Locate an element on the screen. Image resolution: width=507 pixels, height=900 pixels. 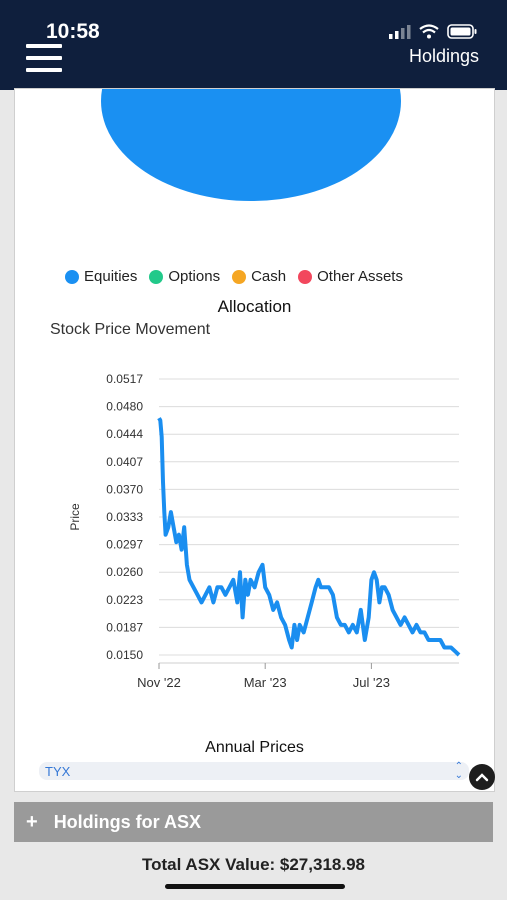
stock-price-chart-title: Stock Price Movement is located at coordinates (130, 329).